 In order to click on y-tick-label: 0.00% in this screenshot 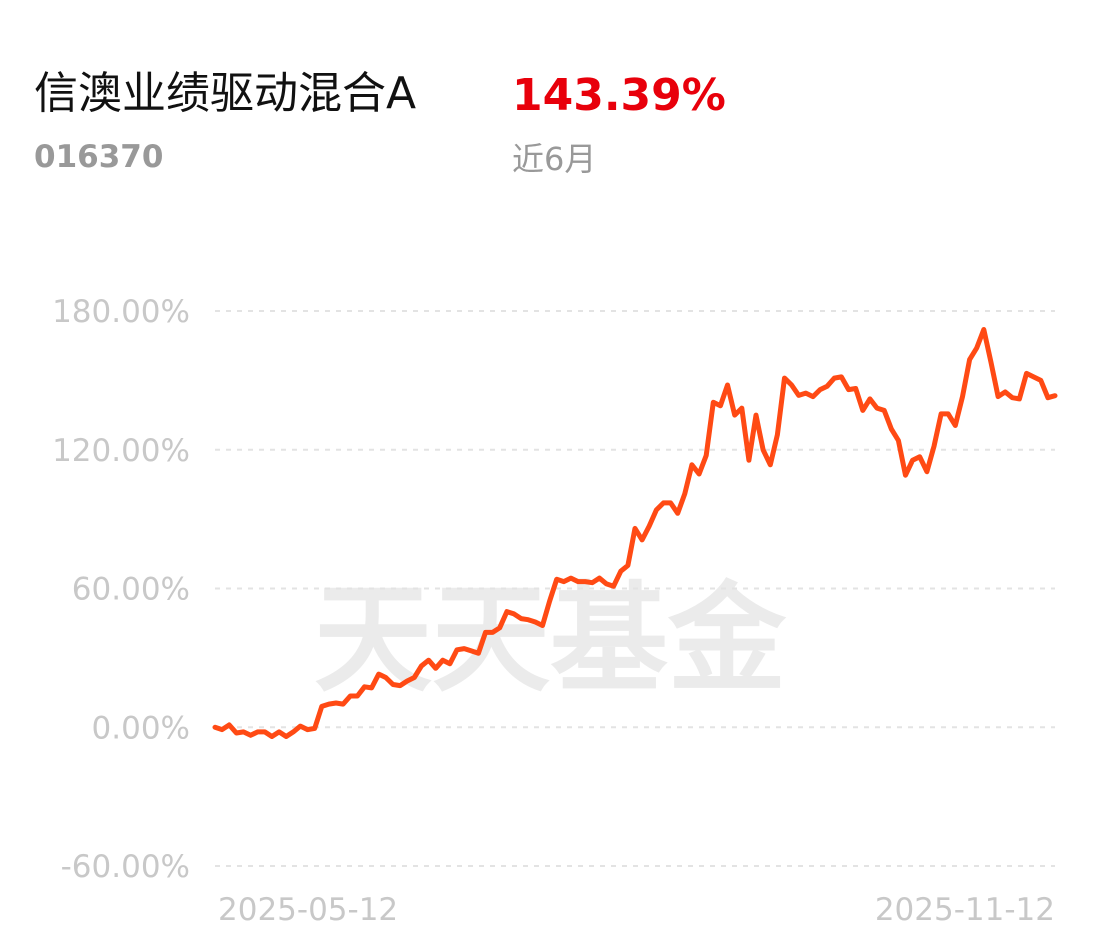, I will do `click(141, 728)`.